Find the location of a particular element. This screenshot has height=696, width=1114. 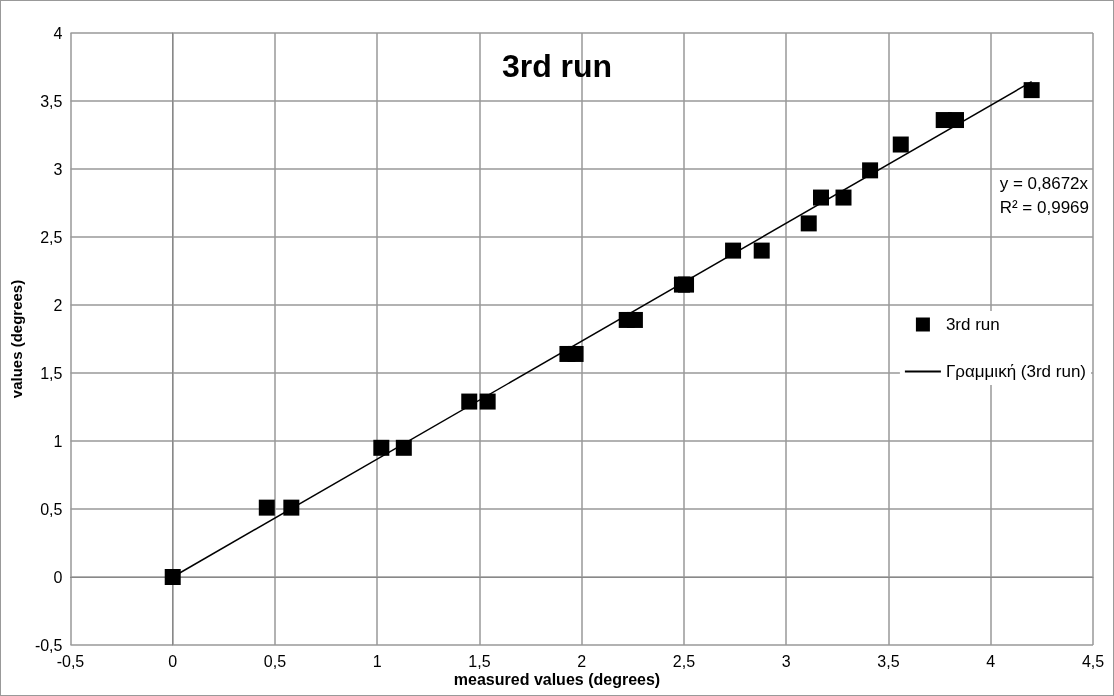

annotation: y = 0,8672x is located at coordinates (1044, 183).